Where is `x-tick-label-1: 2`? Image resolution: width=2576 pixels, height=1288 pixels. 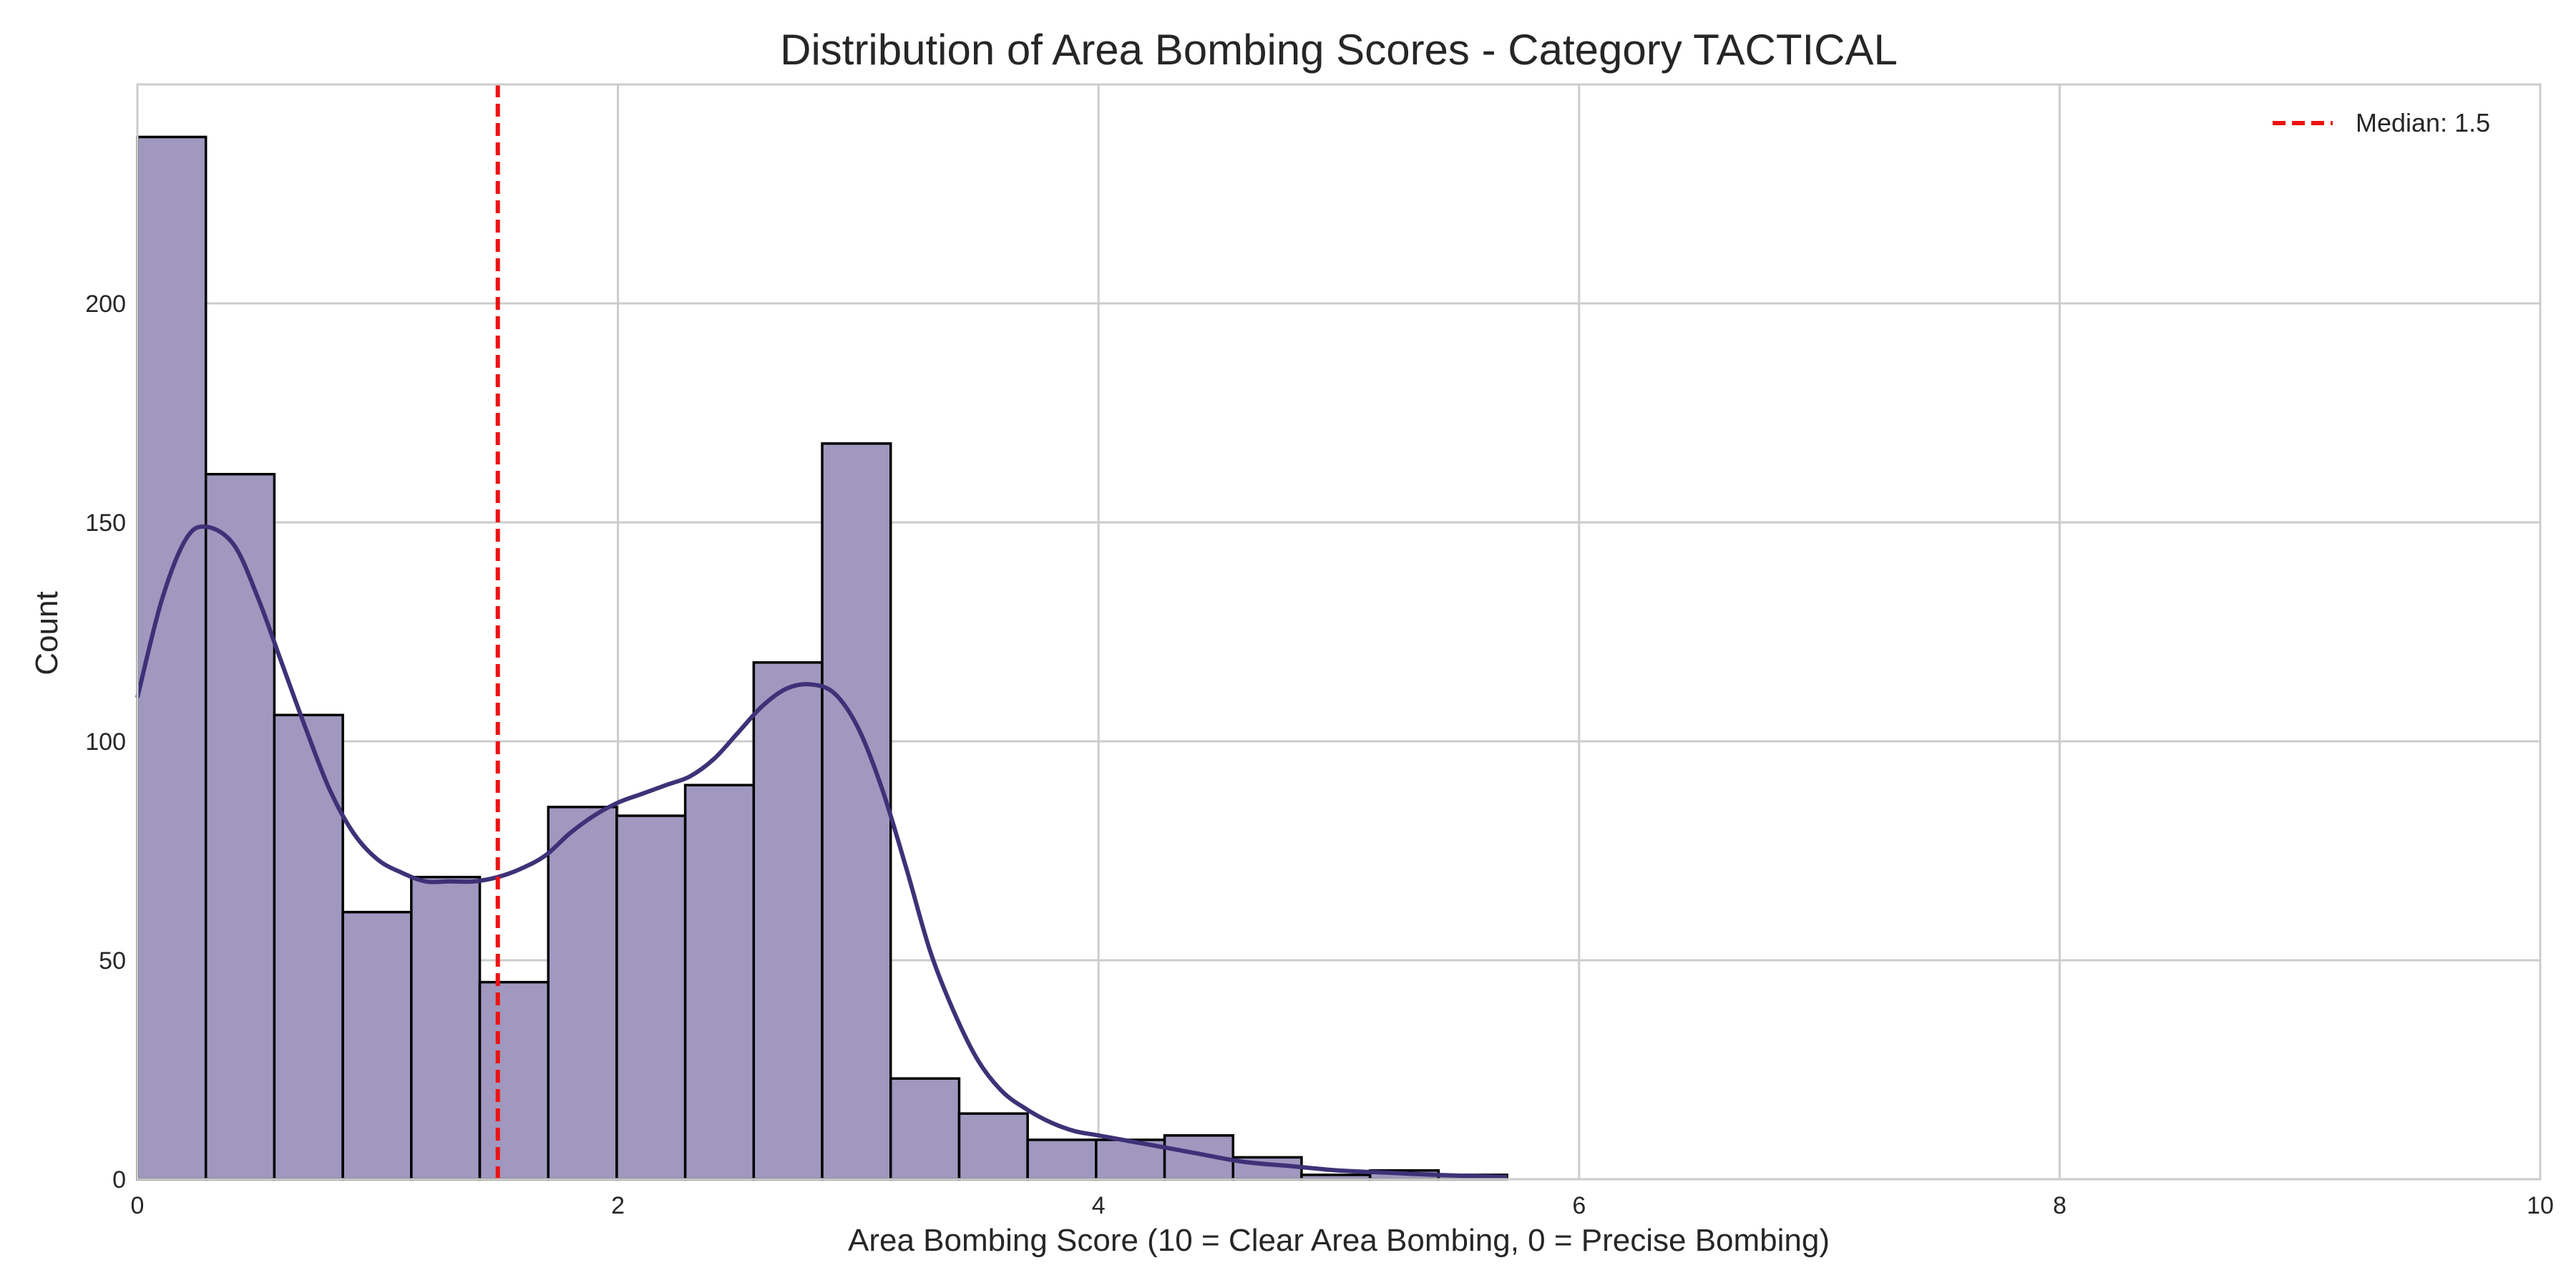 x-tick-label-1: 2 is located at coordinates (618, 1205).